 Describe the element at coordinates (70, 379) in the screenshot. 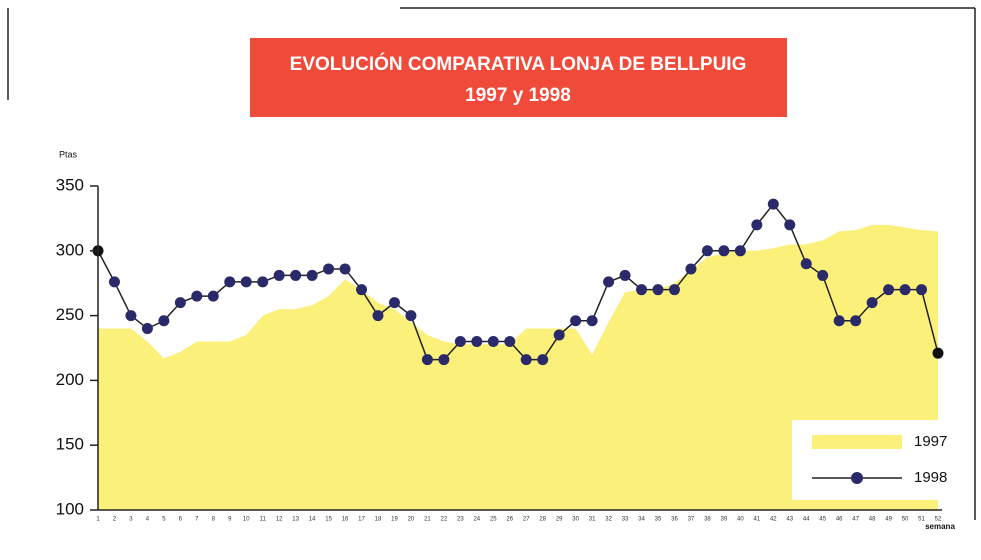

I see `y-tick-label: 200` at that location.